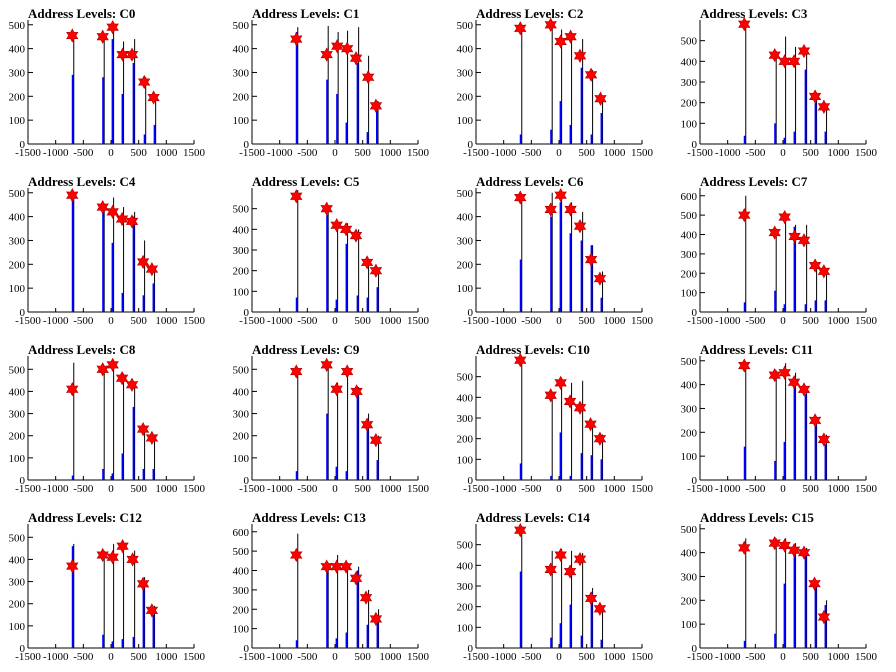 The height and width of the screenshot is (672, 896). I want to click on chart-title: Address Levels: C9, so click(306, 349).